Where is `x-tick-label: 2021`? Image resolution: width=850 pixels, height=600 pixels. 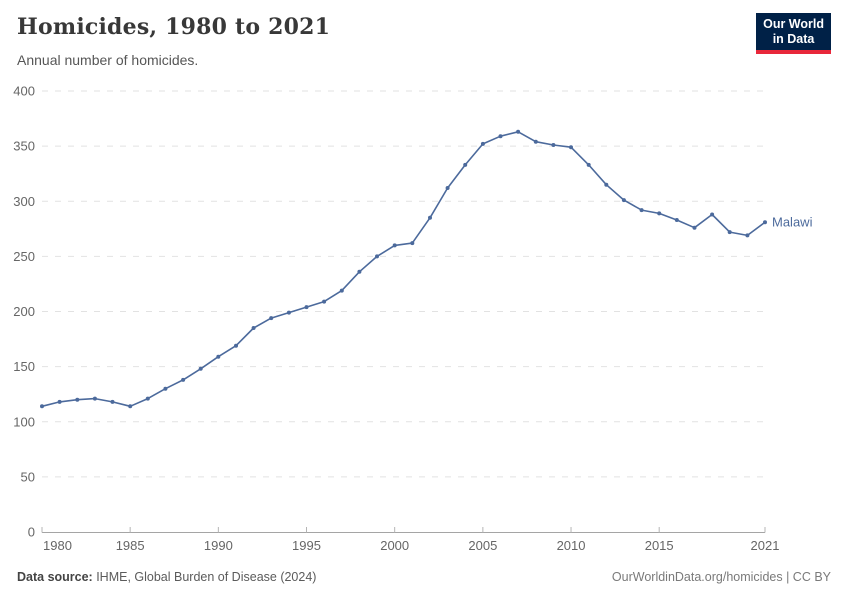 x-tick-label: 2021 is located at coordinates (765, 545).